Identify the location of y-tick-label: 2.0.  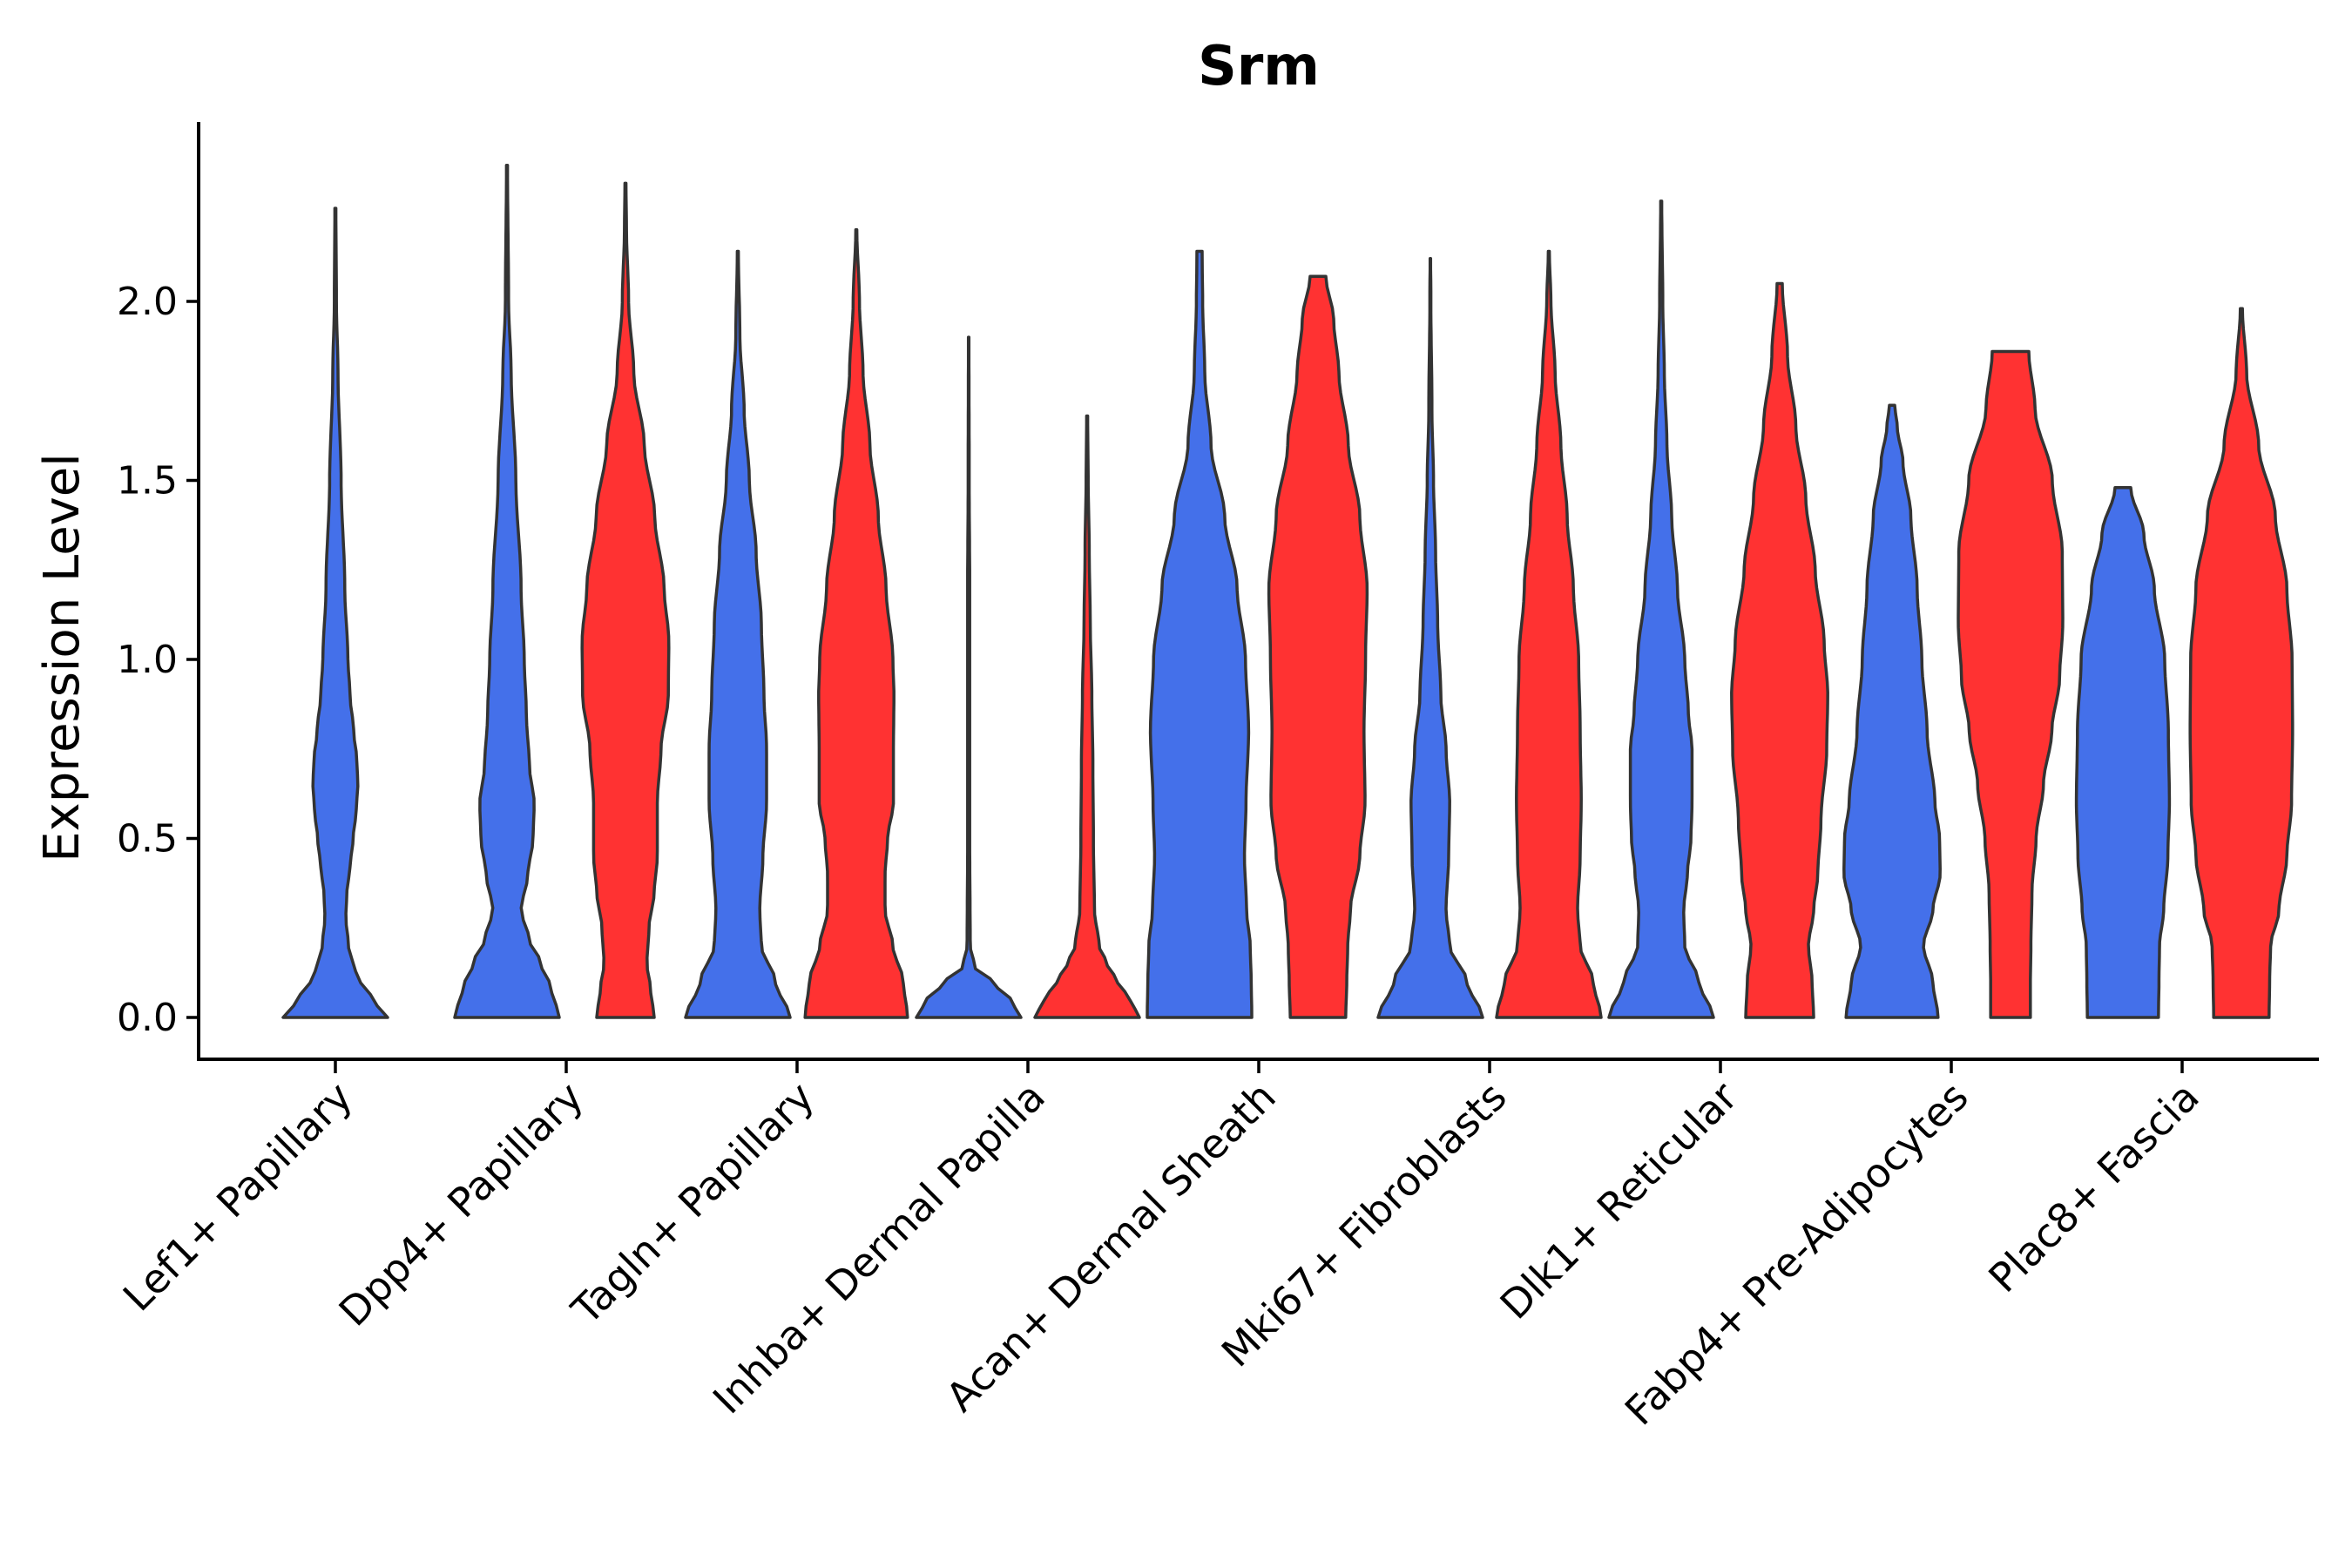
(147, 302).